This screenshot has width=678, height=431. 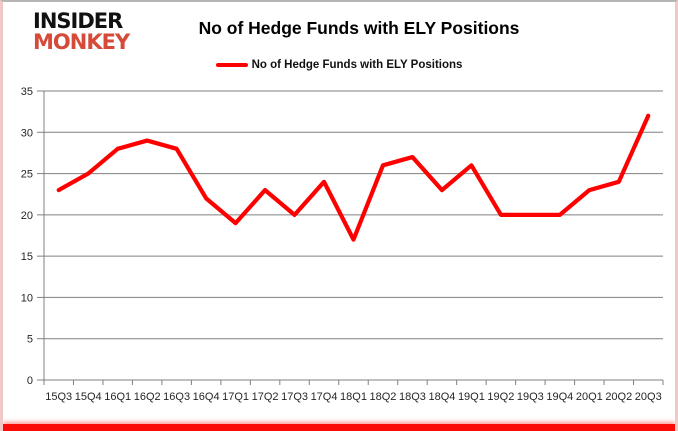 I want to click on y-tick-label: 15, so click(x=27, y=257).